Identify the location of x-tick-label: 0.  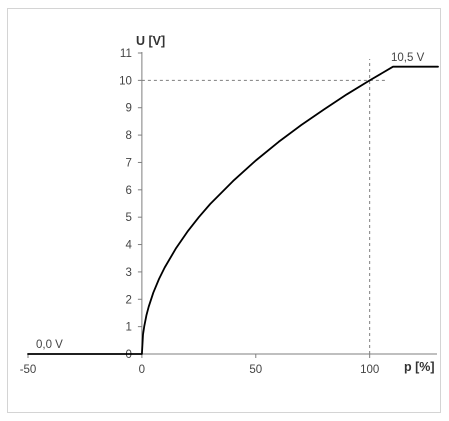
(142, 370).